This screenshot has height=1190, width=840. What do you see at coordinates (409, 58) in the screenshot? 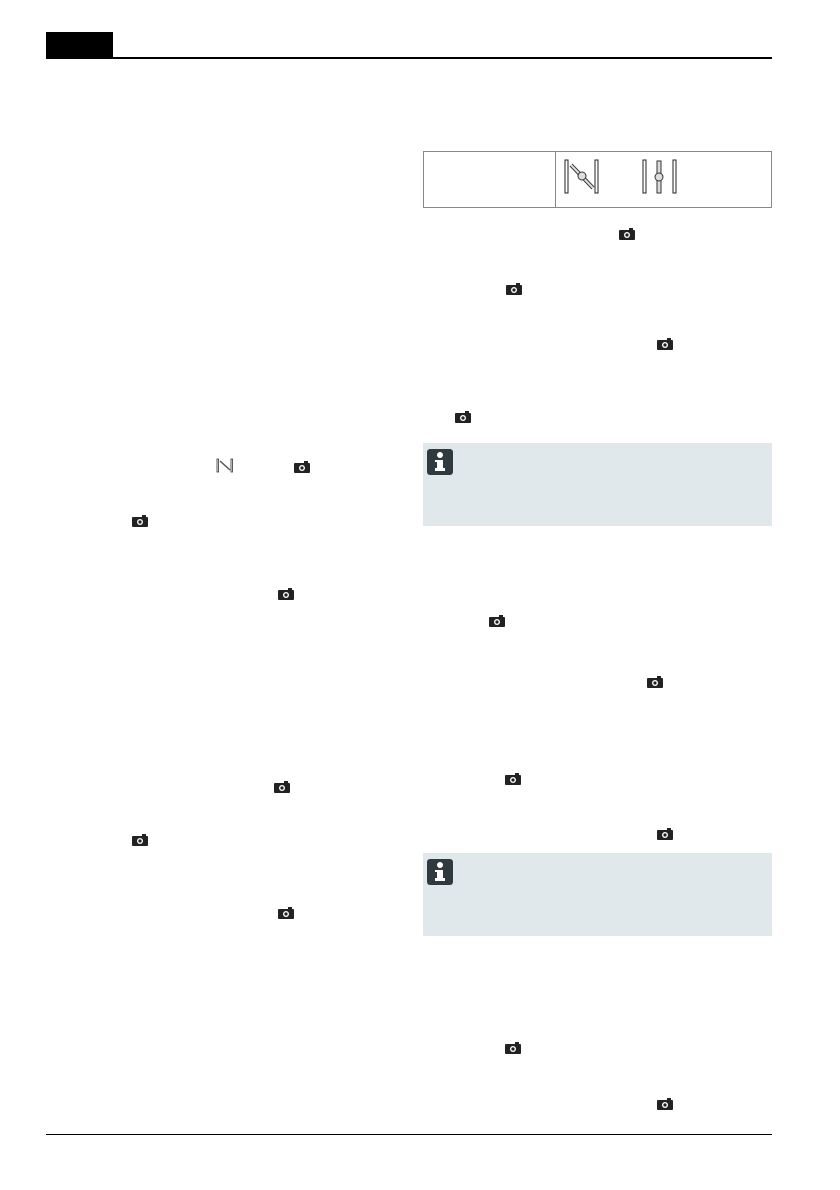
I see `header-rule` at bounding box center [409, 58].